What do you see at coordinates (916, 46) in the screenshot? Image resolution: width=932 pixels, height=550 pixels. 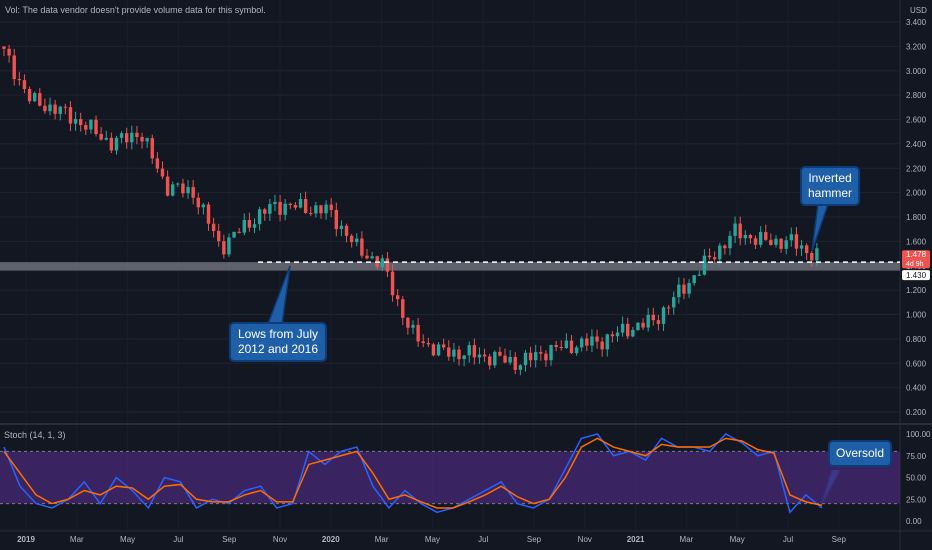 I see `price-tick-label: 3.200` at bounding box center [916, 46].